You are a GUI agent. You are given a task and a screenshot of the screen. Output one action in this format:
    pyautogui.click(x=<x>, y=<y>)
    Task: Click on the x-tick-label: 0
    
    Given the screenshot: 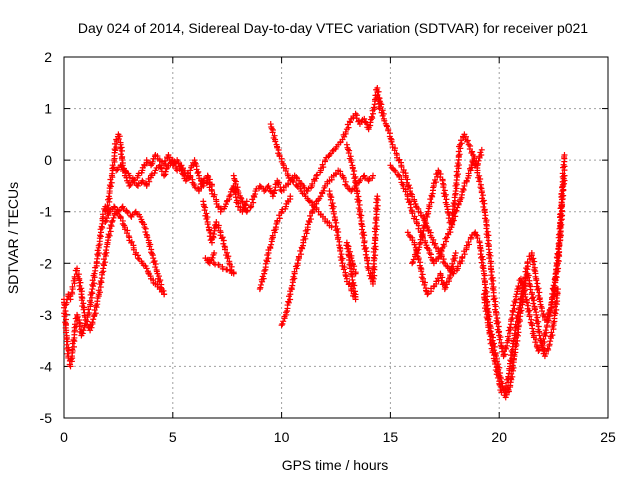 What is the action you would take?
    pyautogui.click(x=64, y=437)
    